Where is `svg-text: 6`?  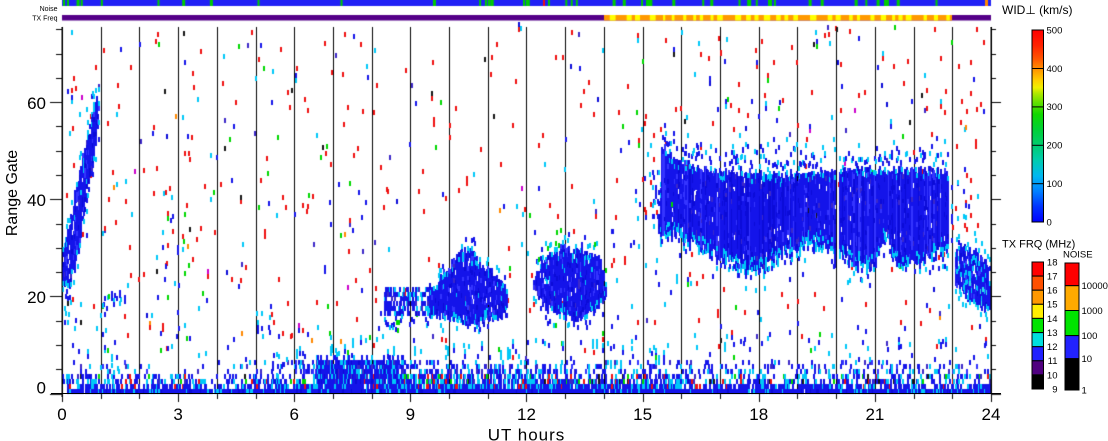 svg-text: 6 is located at coordinates (293, 414).